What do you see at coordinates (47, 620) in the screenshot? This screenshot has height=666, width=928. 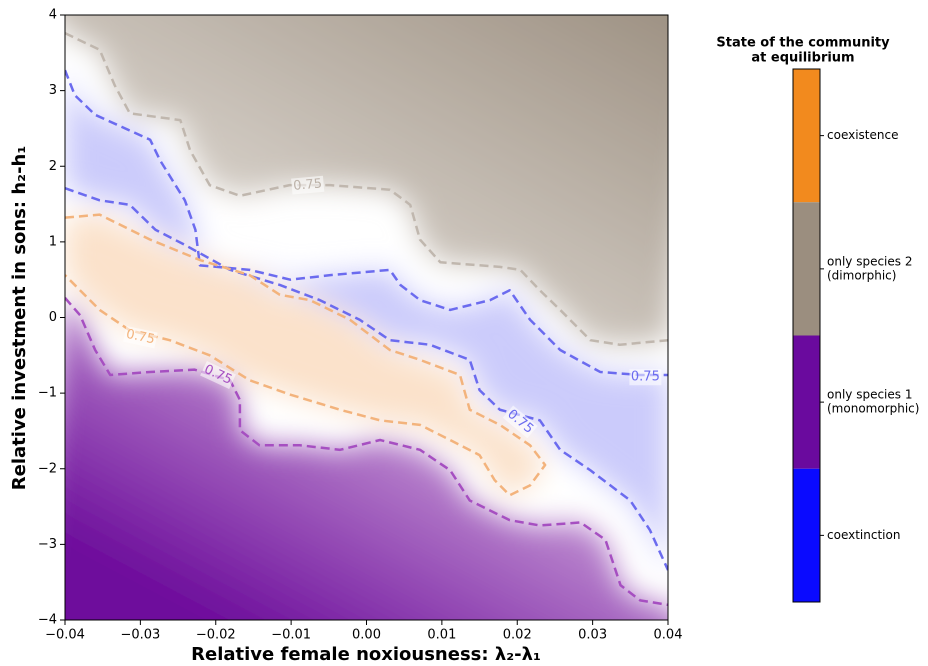 I see `y-tick-label: −4` at bounding box center [47, 620].